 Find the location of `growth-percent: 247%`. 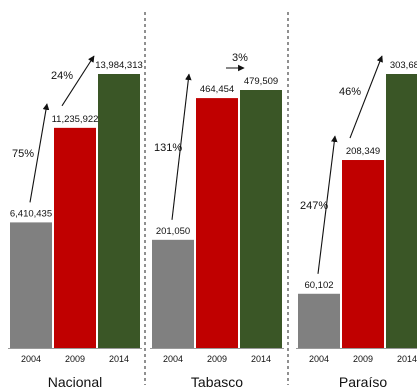

growth-percent: 247% is located at coordinates (314, 206).